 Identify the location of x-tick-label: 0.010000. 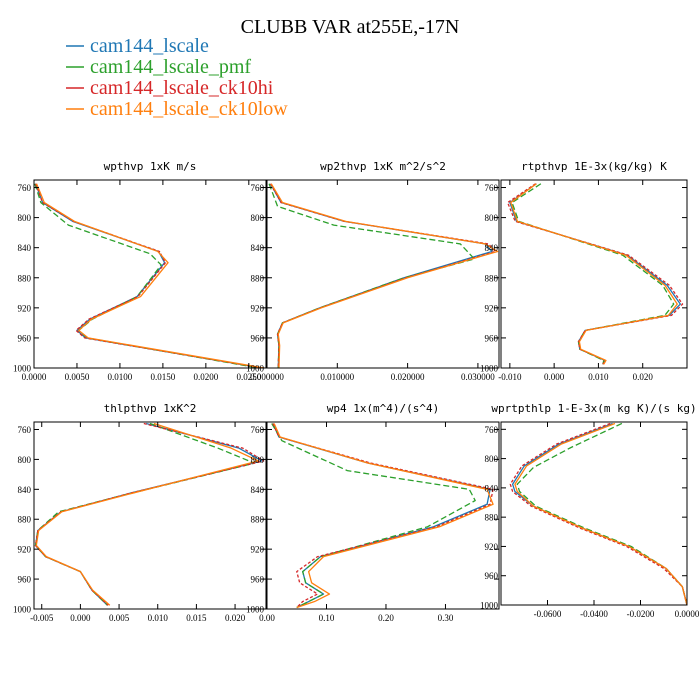
(337, 377).